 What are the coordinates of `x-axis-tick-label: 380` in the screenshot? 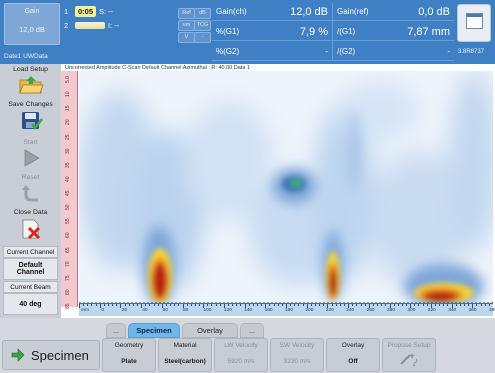 It's located at (492, 310).